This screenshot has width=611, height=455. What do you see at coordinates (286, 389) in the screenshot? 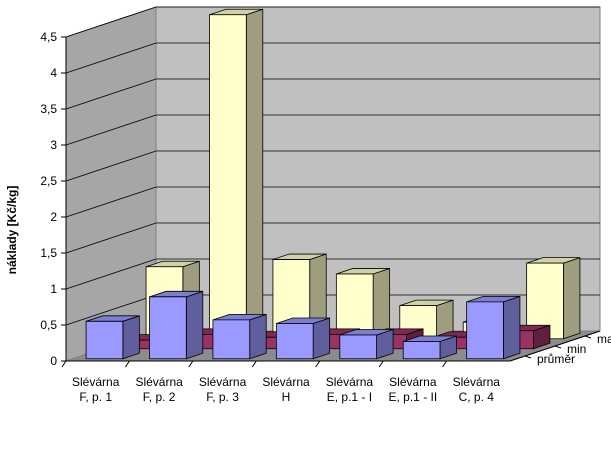
I see `x-tick-label: Slévárna H` at bounding box center [286, 389].